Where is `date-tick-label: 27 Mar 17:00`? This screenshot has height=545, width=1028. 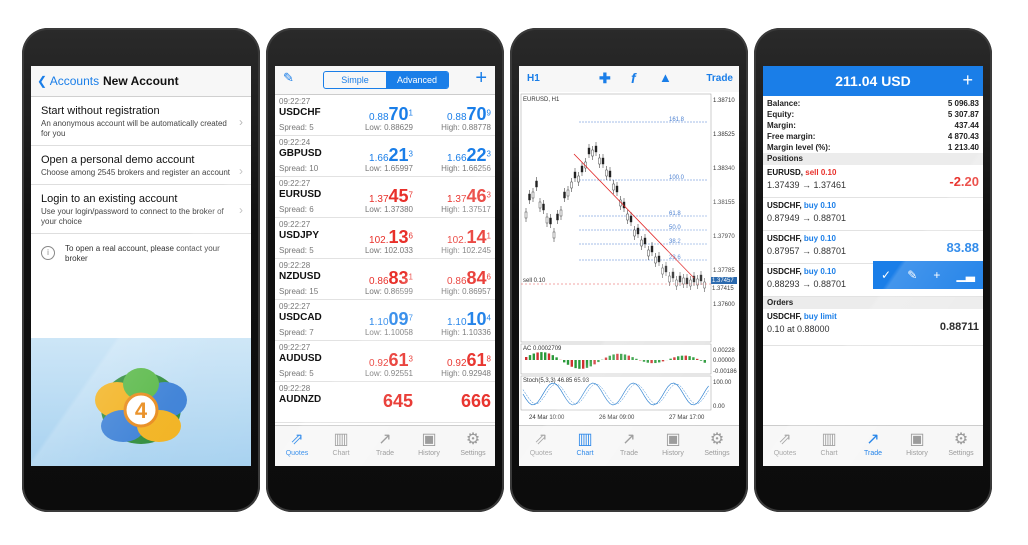
date-tick-label: 27 Mar 17:00 is located at coordinates (687, 418).